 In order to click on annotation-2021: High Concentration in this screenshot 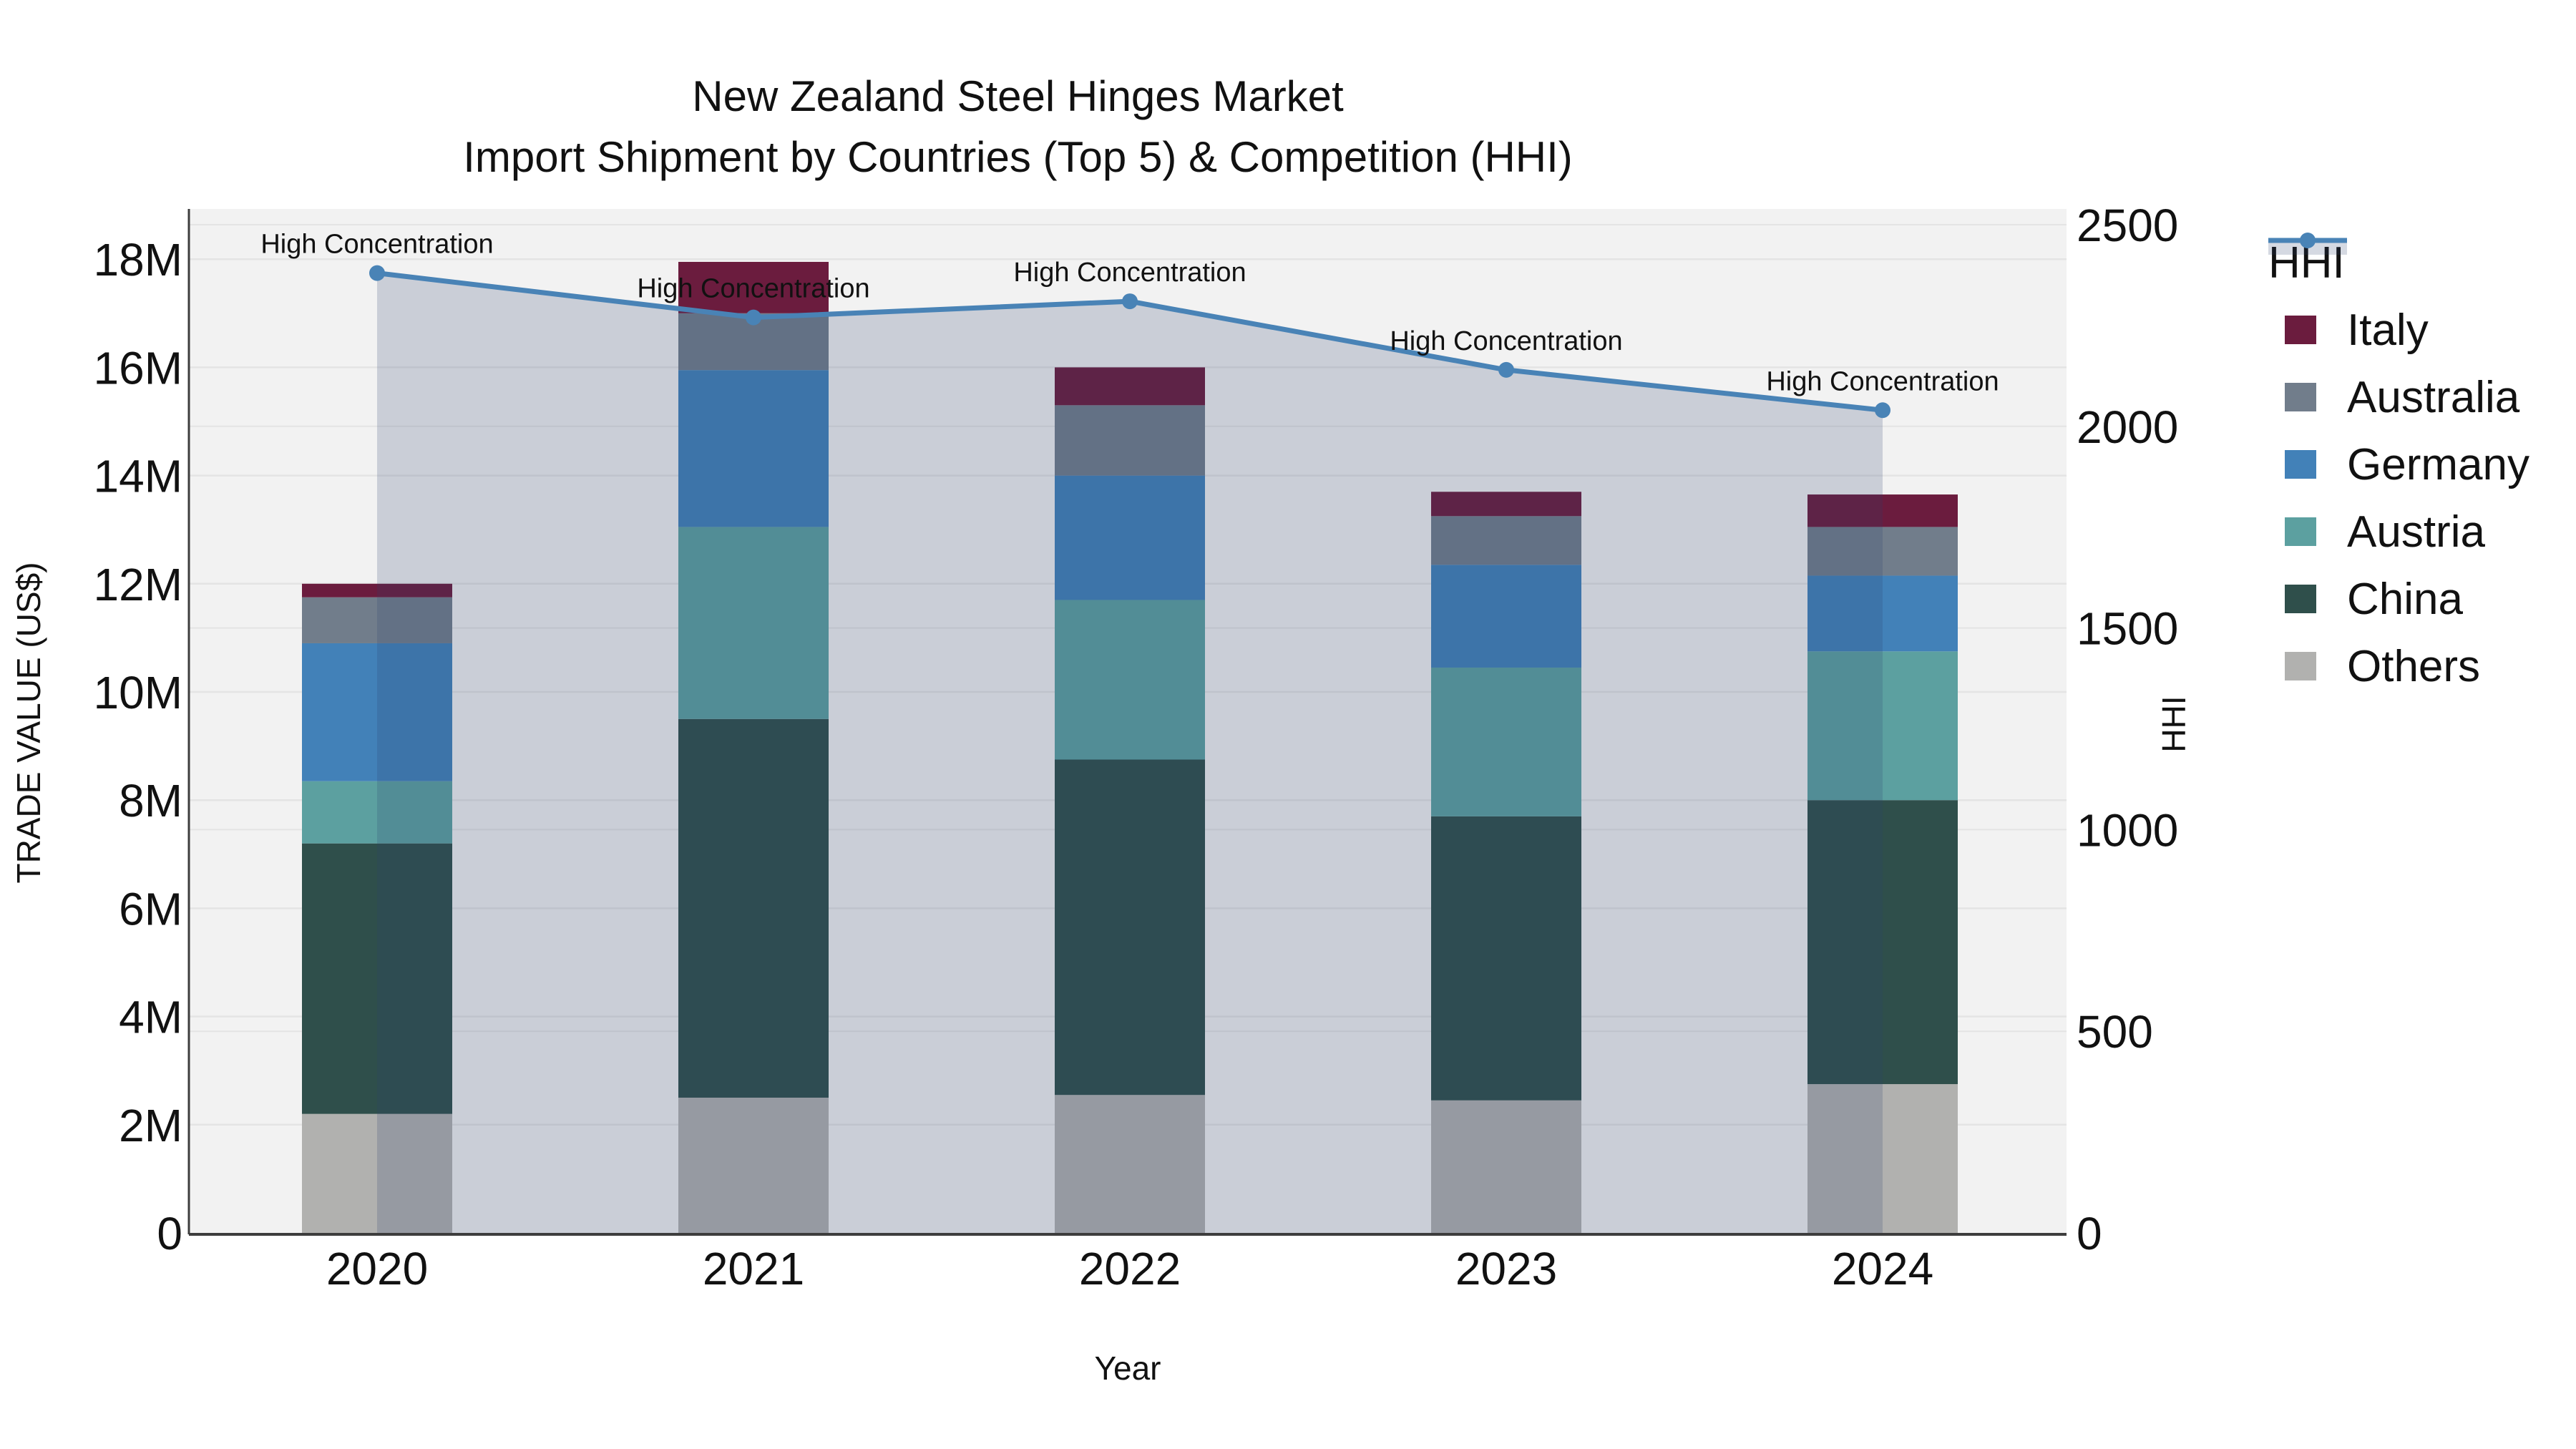, I will do `click(753, 289)`.